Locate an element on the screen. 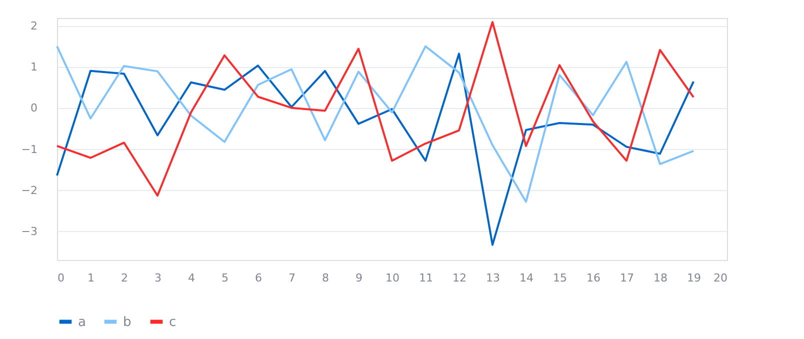  x-tick-label: 15 is located at coordinates (560, 278).